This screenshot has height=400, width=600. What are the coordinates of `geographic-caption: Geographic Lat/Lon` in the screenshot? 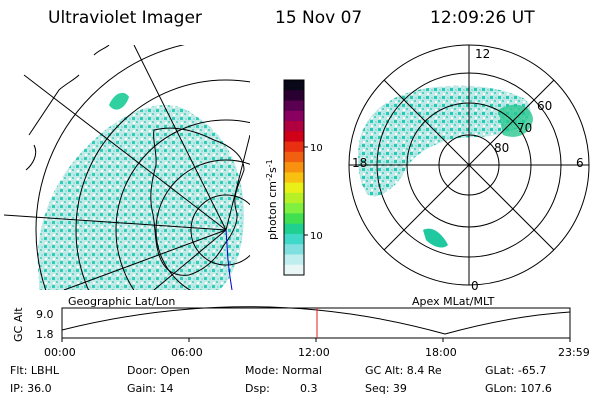 It's located at (122, 301).